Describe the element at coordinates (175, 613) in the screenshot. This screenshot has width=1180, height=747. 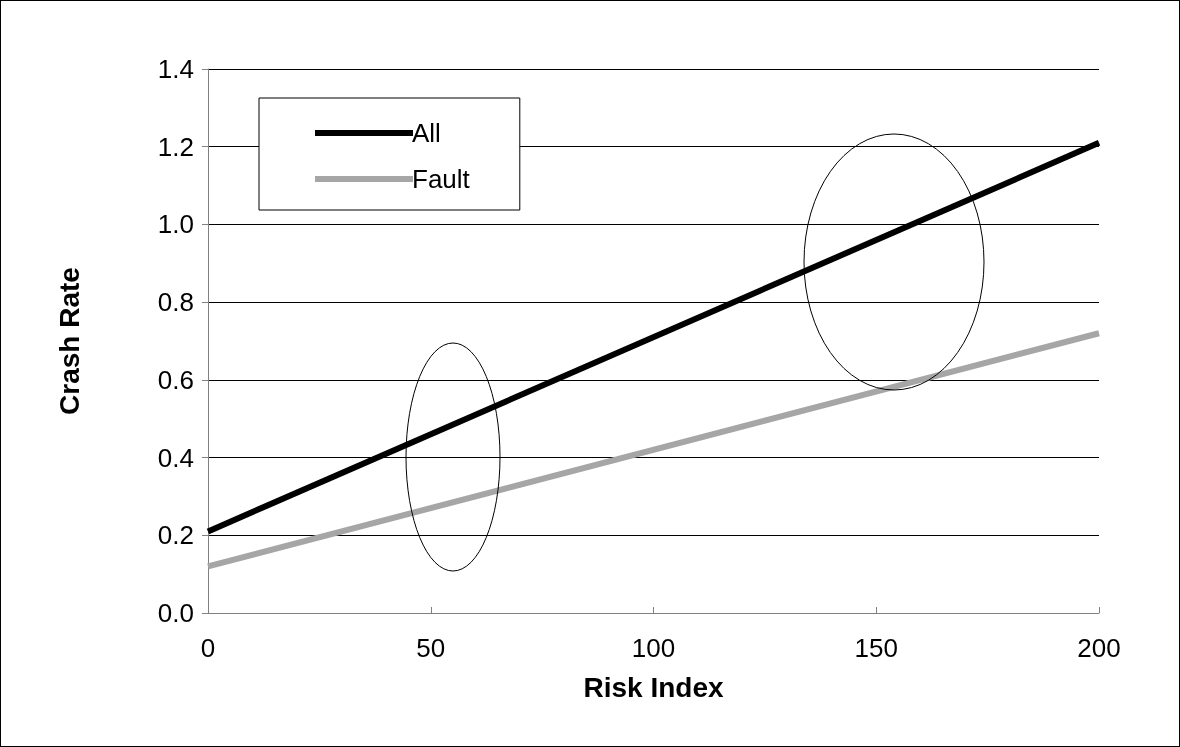
I see `y-tick-label: 0.0` at that location.